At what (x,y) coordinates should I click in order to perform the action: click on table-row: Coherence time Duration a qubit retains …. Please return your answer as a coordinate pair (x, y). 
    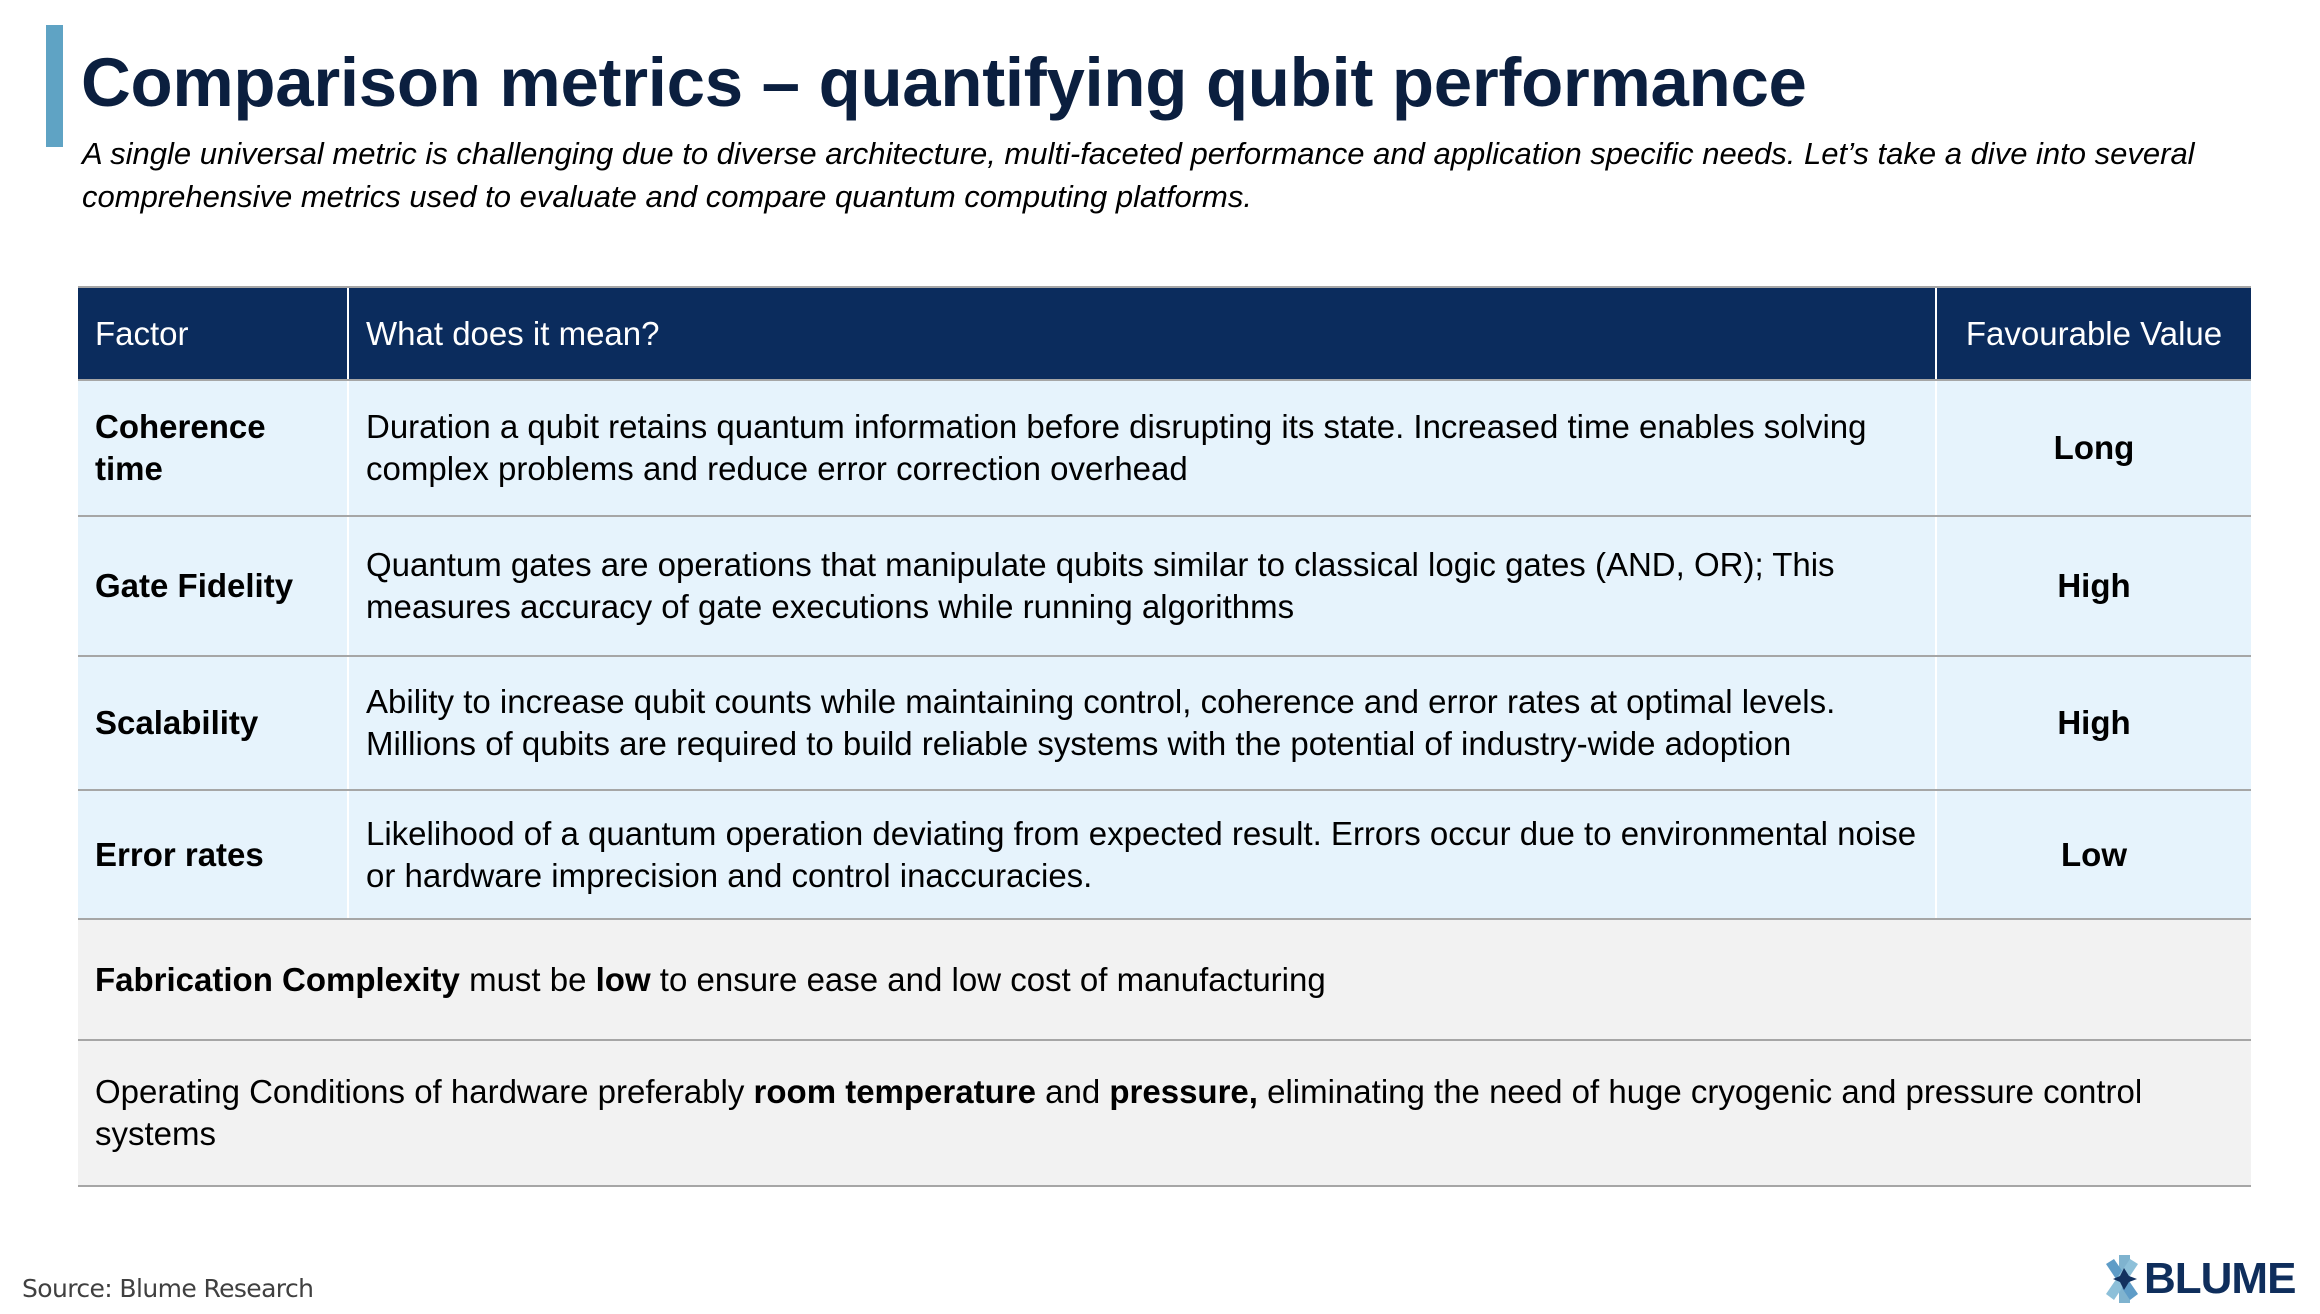
    Looking at the image, I should click on (1164, 449).